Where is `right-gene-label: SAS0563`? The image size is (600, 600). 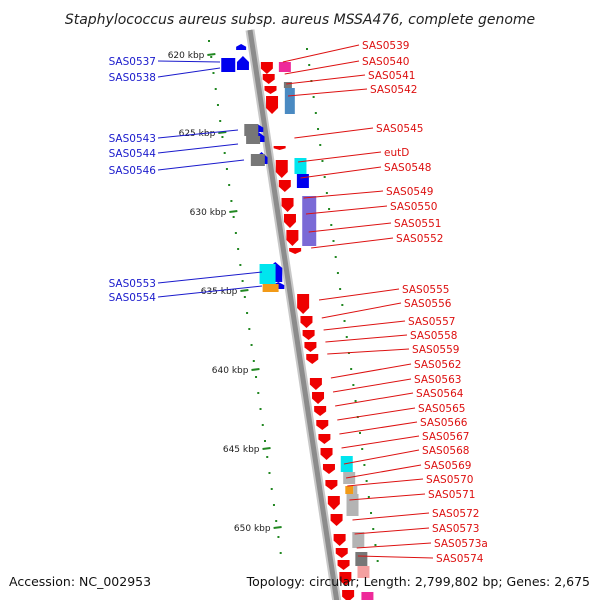
right-gene-label: SAS0563 is located at coordinates (437, 380).